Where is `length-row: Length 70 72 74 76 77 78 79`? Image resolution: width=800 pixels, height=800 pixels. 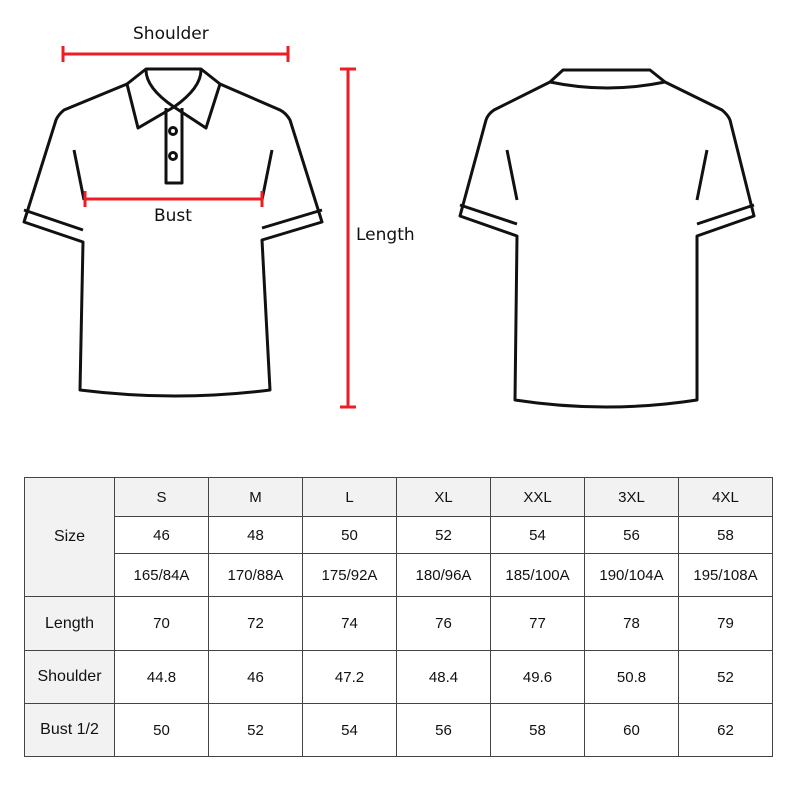 length-row: Length 70 72 74 76 77 78 79 is located at coordinates (398, 623).